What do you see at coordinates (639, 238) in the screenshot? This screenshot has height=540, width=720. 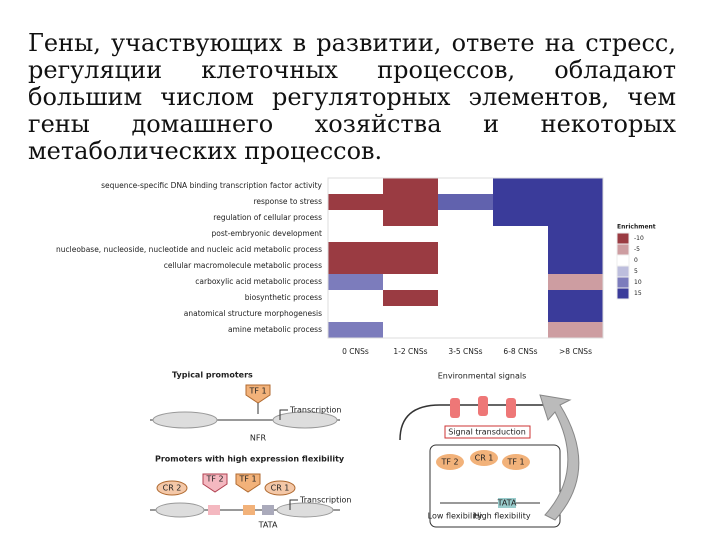 I see `legend-label: -10` at bounding box center [639, 238].